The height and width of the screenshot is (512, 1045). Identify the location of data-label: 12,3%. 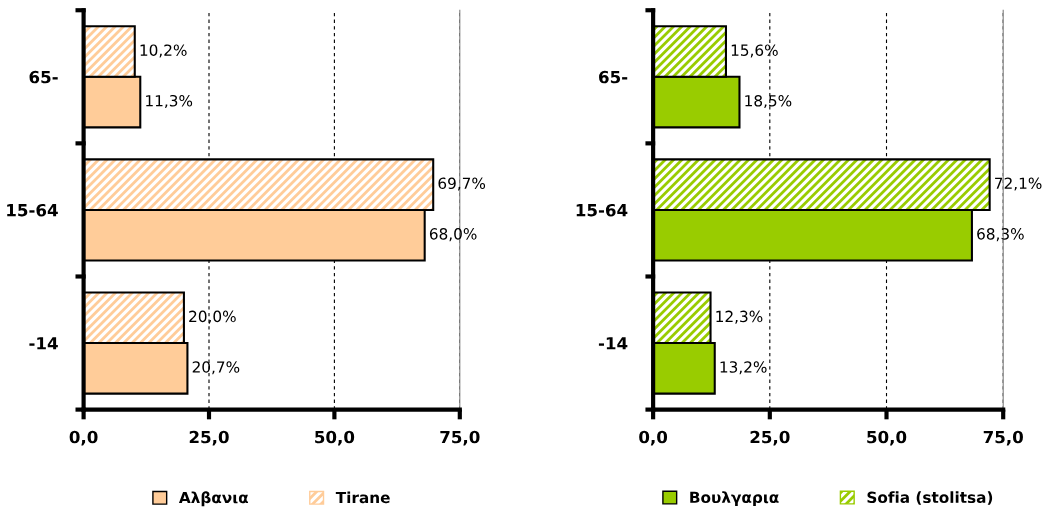
(739, 317).